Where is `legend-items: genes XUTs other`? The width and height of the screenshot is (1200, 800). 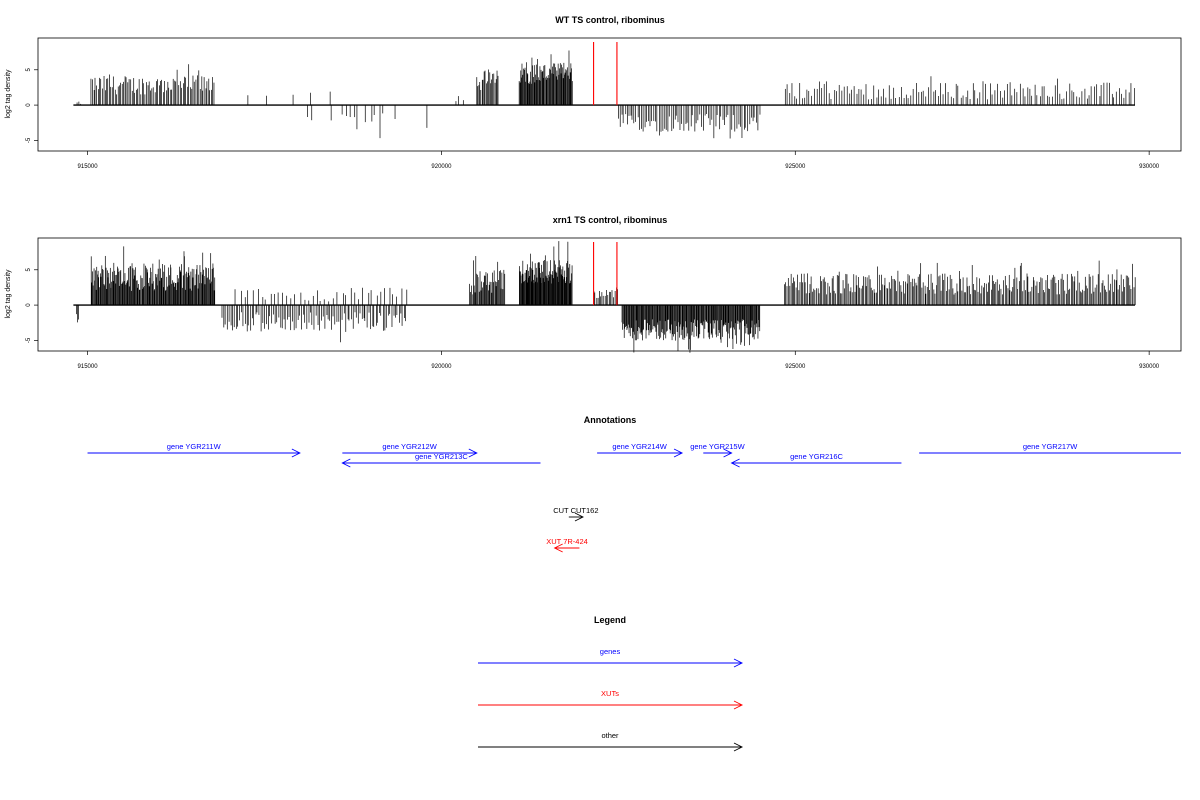 legend-items: genes XUTs other is located at coordinates (611, 699).